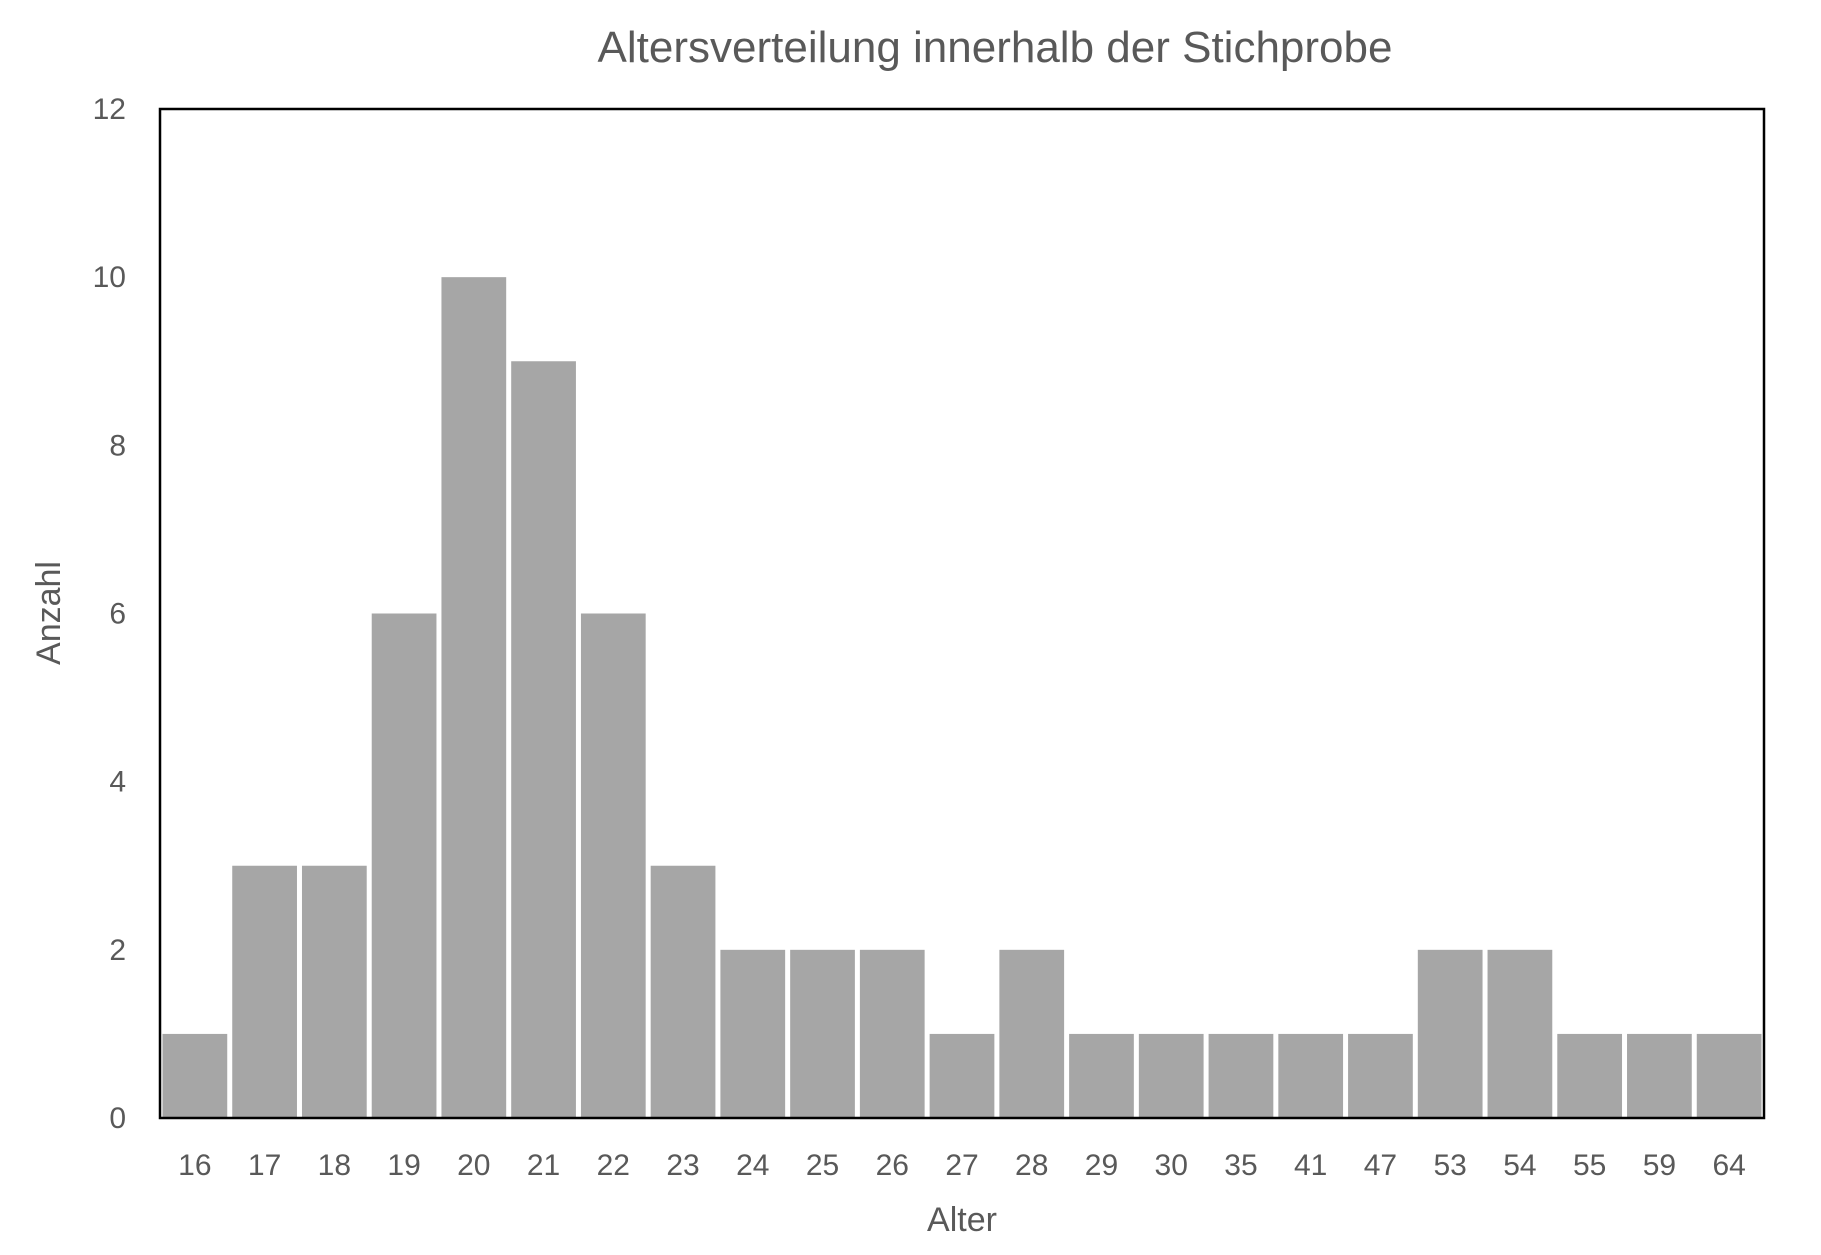  What do you see at coordinates (109, 277) in the screenshot?
I see `y-tick-label: 10` at bounding box center [109, 277].